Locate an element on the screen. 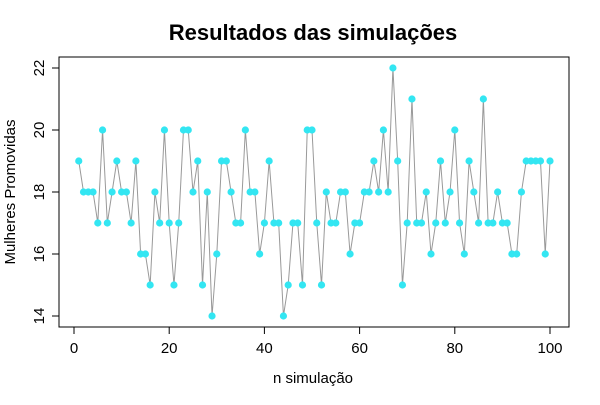 This screenshot has height=405, width=600. x-tick-label: 0 is located at coordinates (74, 348).